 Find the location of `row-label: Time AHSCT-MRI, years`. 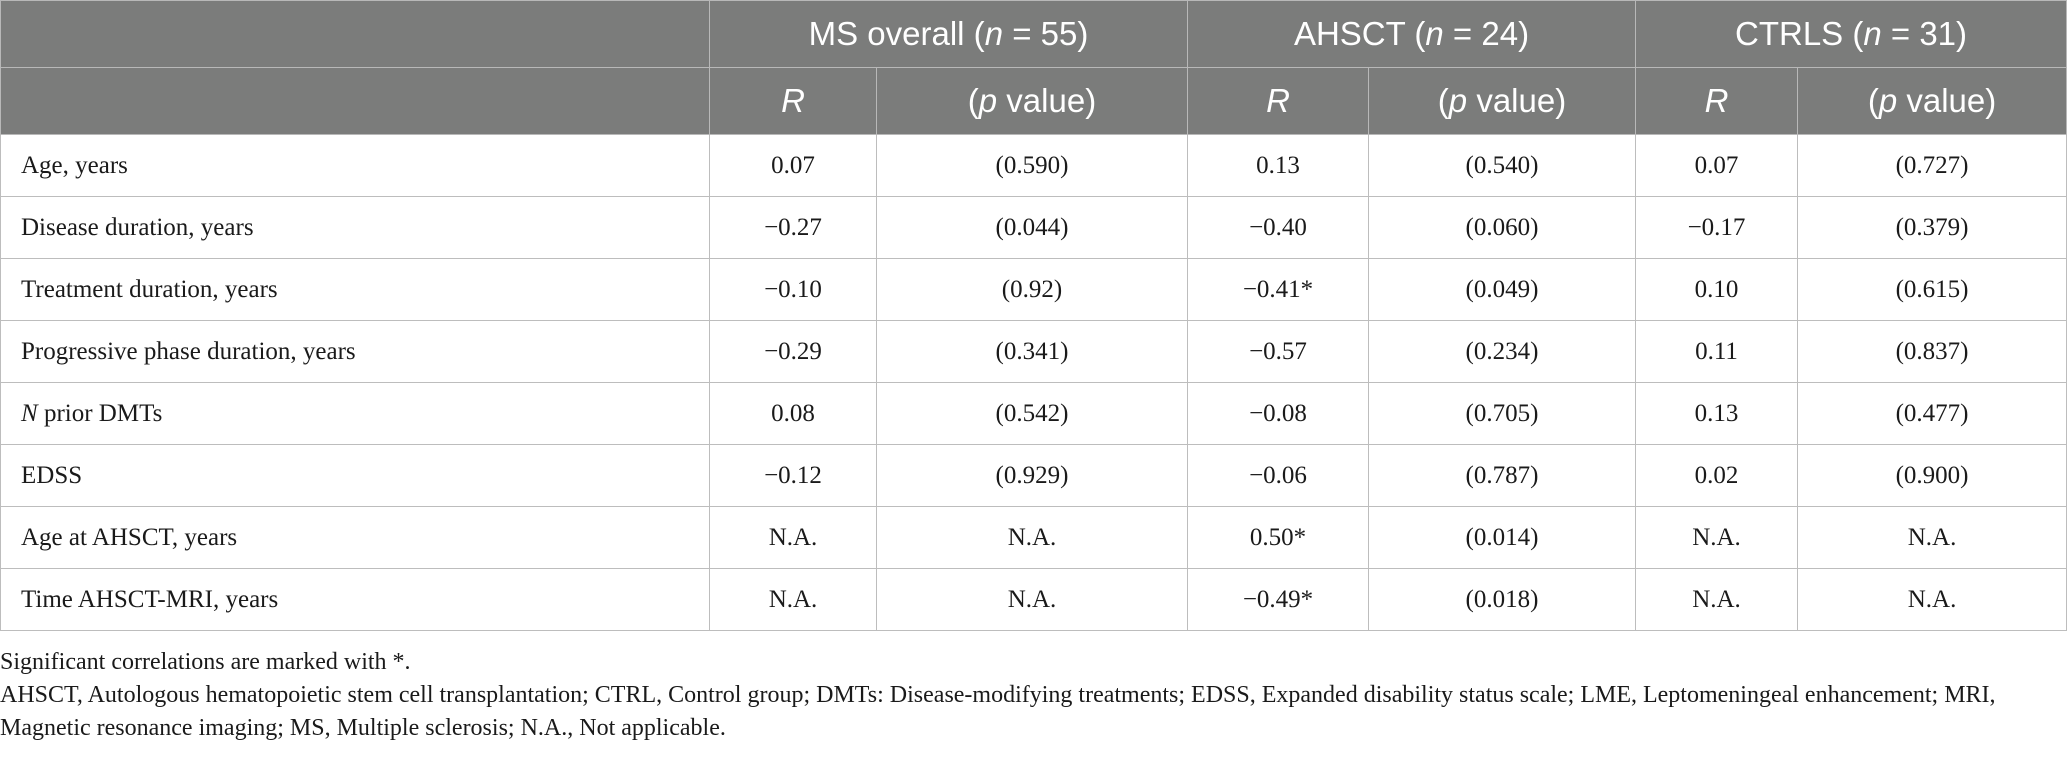

row-label: Time AHSCT-MRI, years is located at coordinates (355, 599).